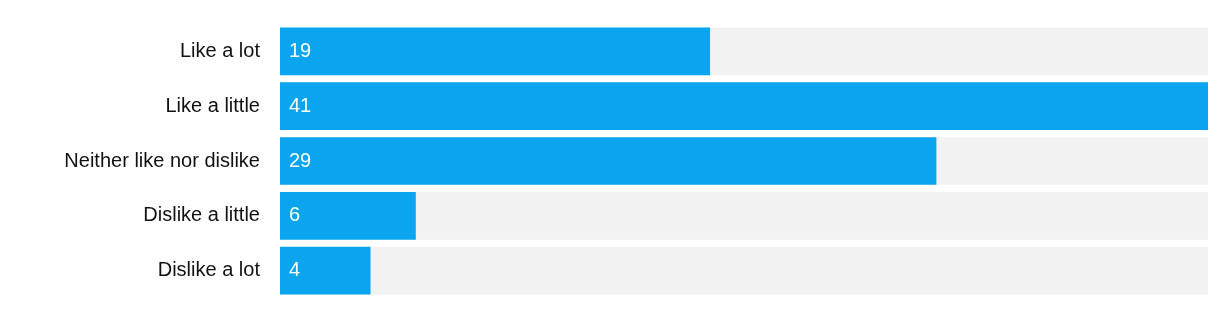 This screenshot has width=1220, height=322. What do you see at coordinates (201, 214) in the screenshot?
I see `y-tick-label: Dislike a little` at bounding box center [201, 214].